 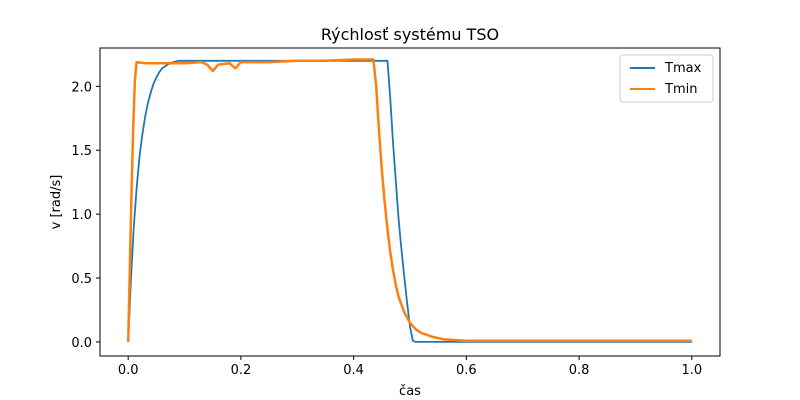 I want to click on y-tick-label: 0.5, so click(x=81, y=279).